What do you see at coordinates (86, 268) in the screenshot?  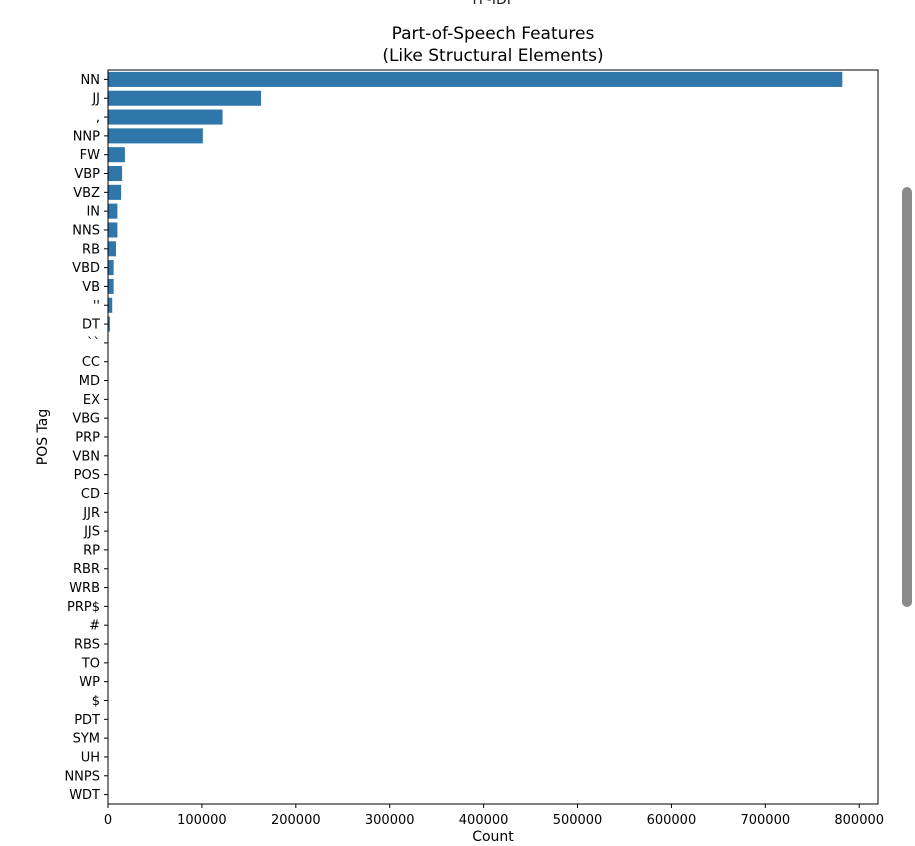 I see `y-tick-label: VBD` at bounding box center [86, 268].